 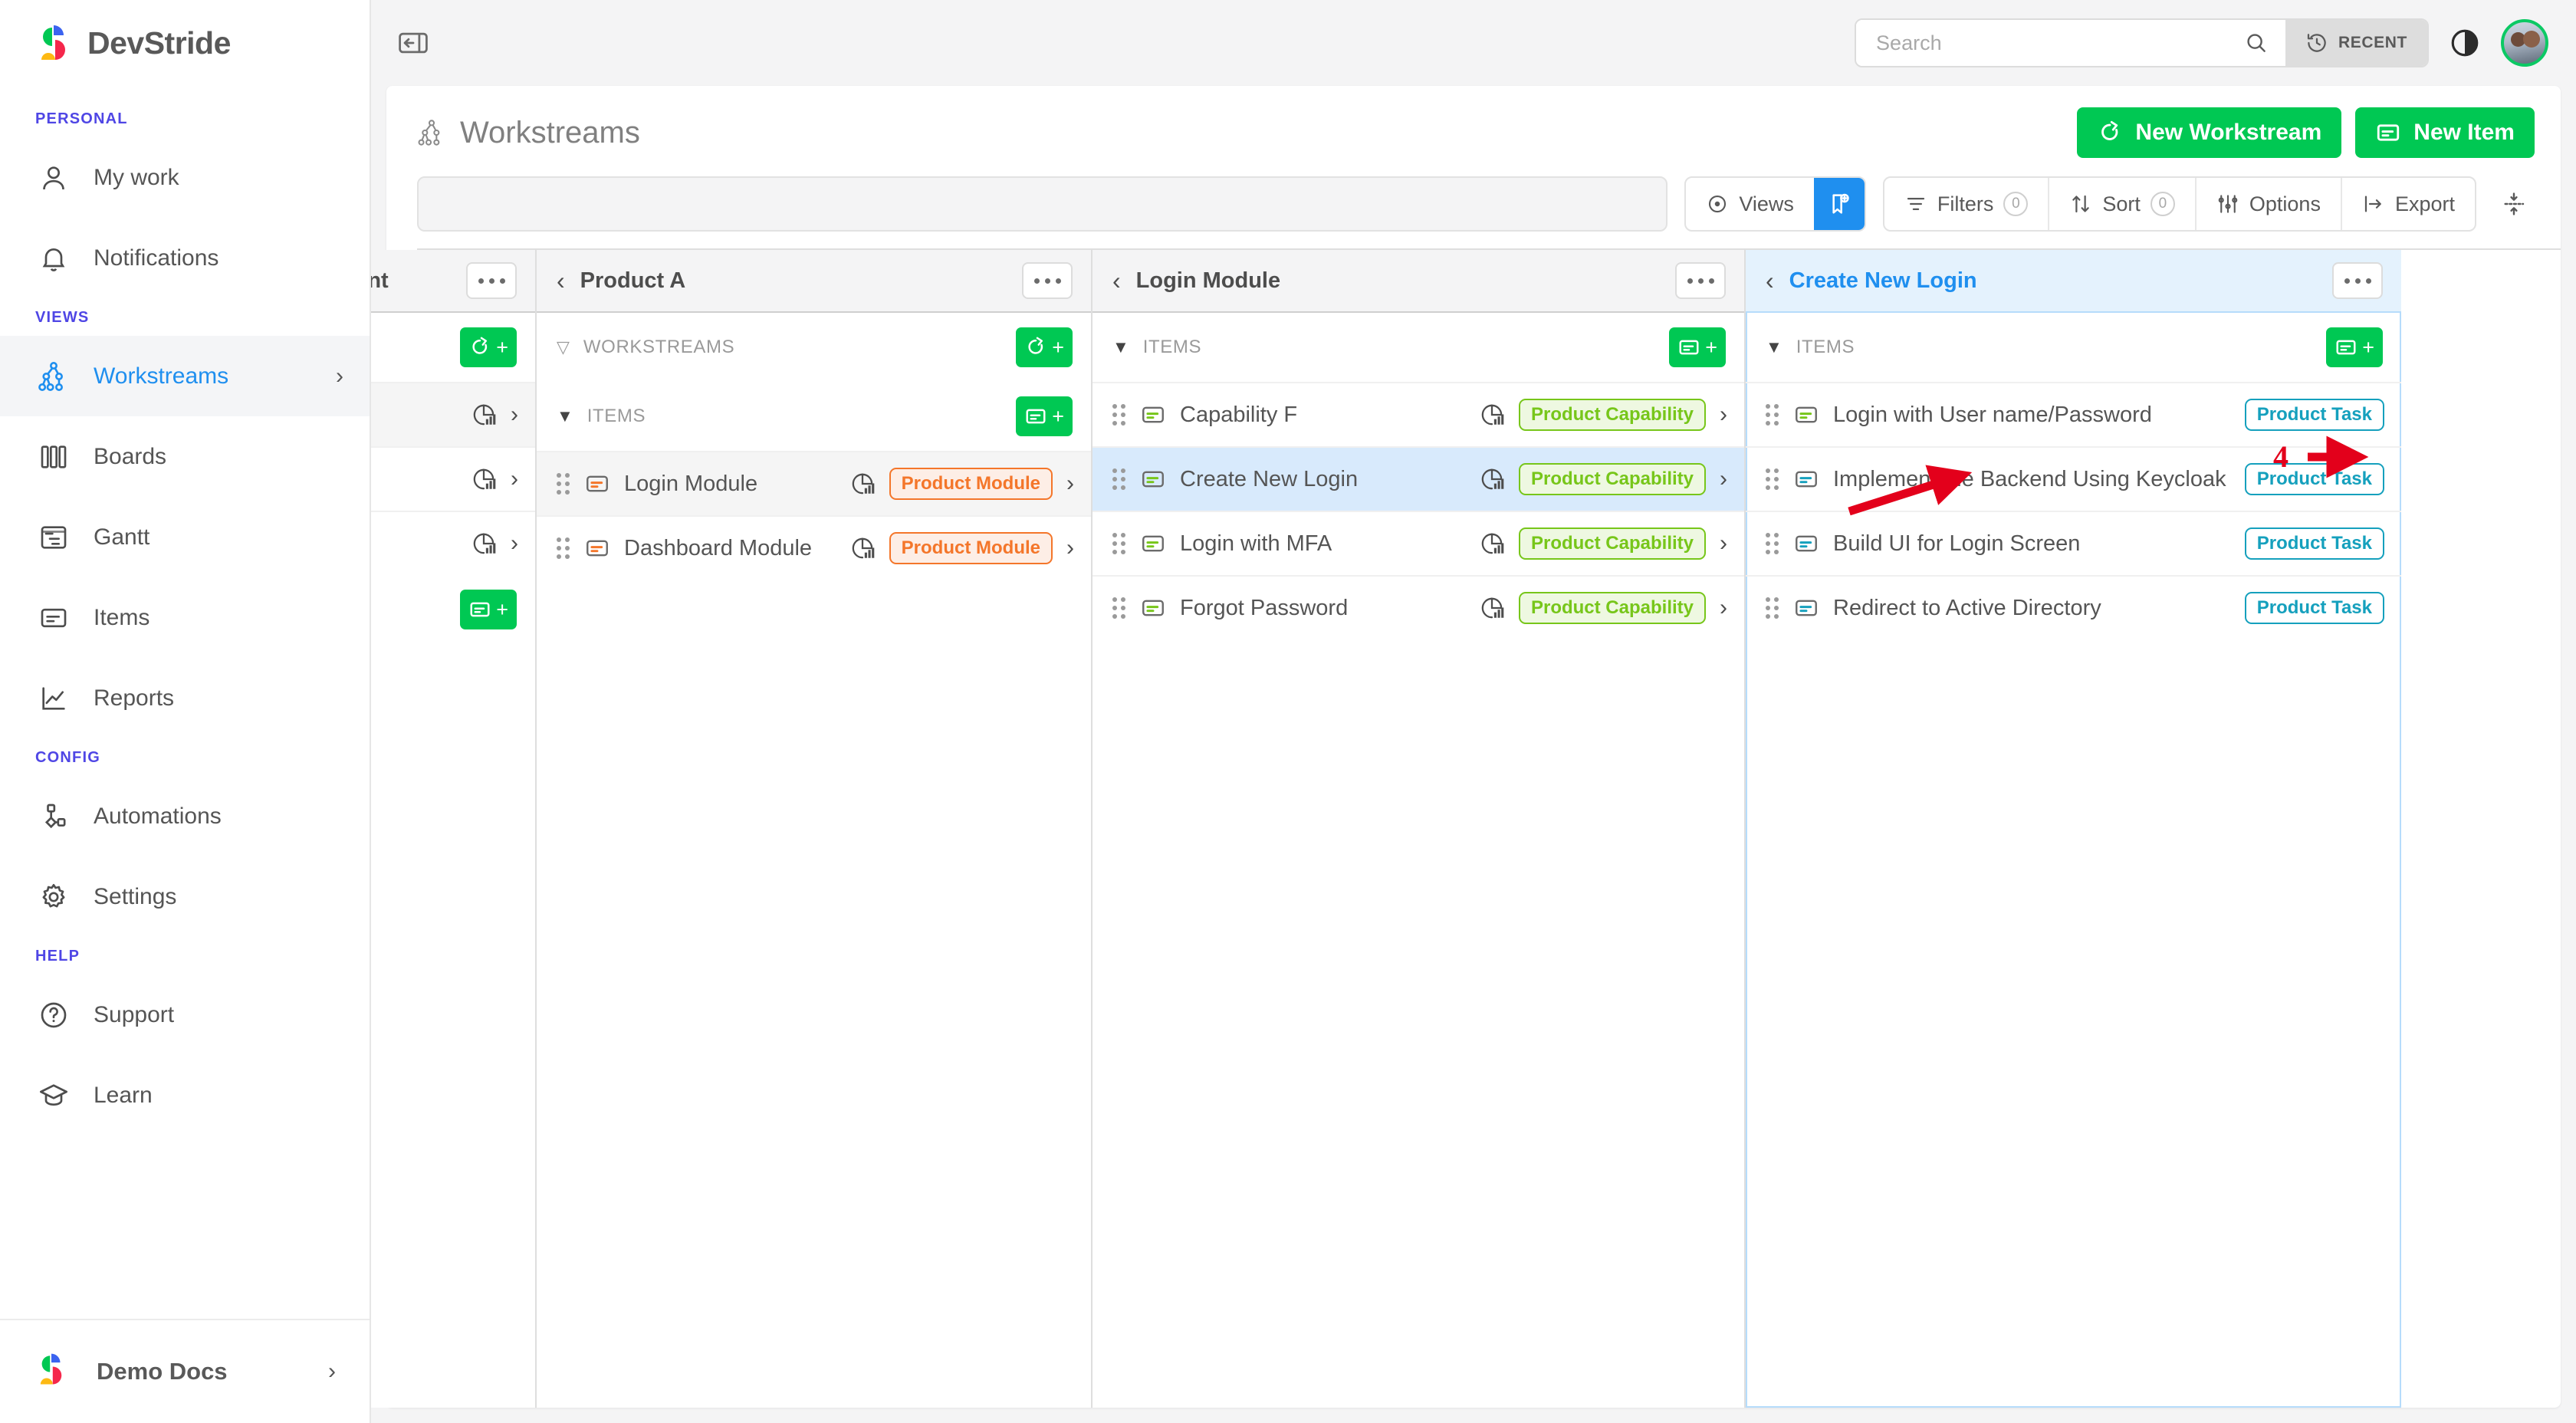 I want to click on views-button: Views, so click(x=1750, y=204).